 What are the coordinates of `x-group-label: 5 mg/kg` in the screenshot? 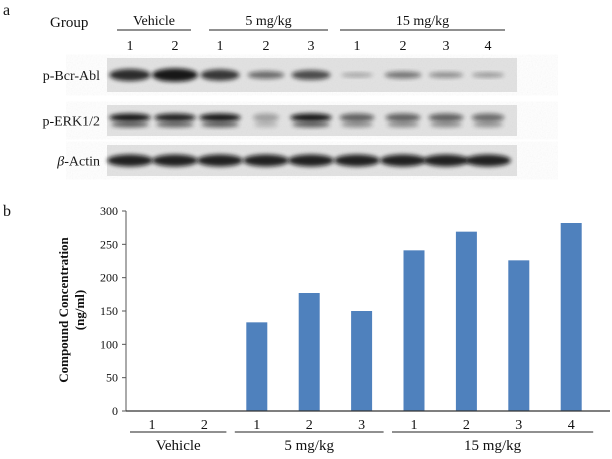 It's located at (309, 446).